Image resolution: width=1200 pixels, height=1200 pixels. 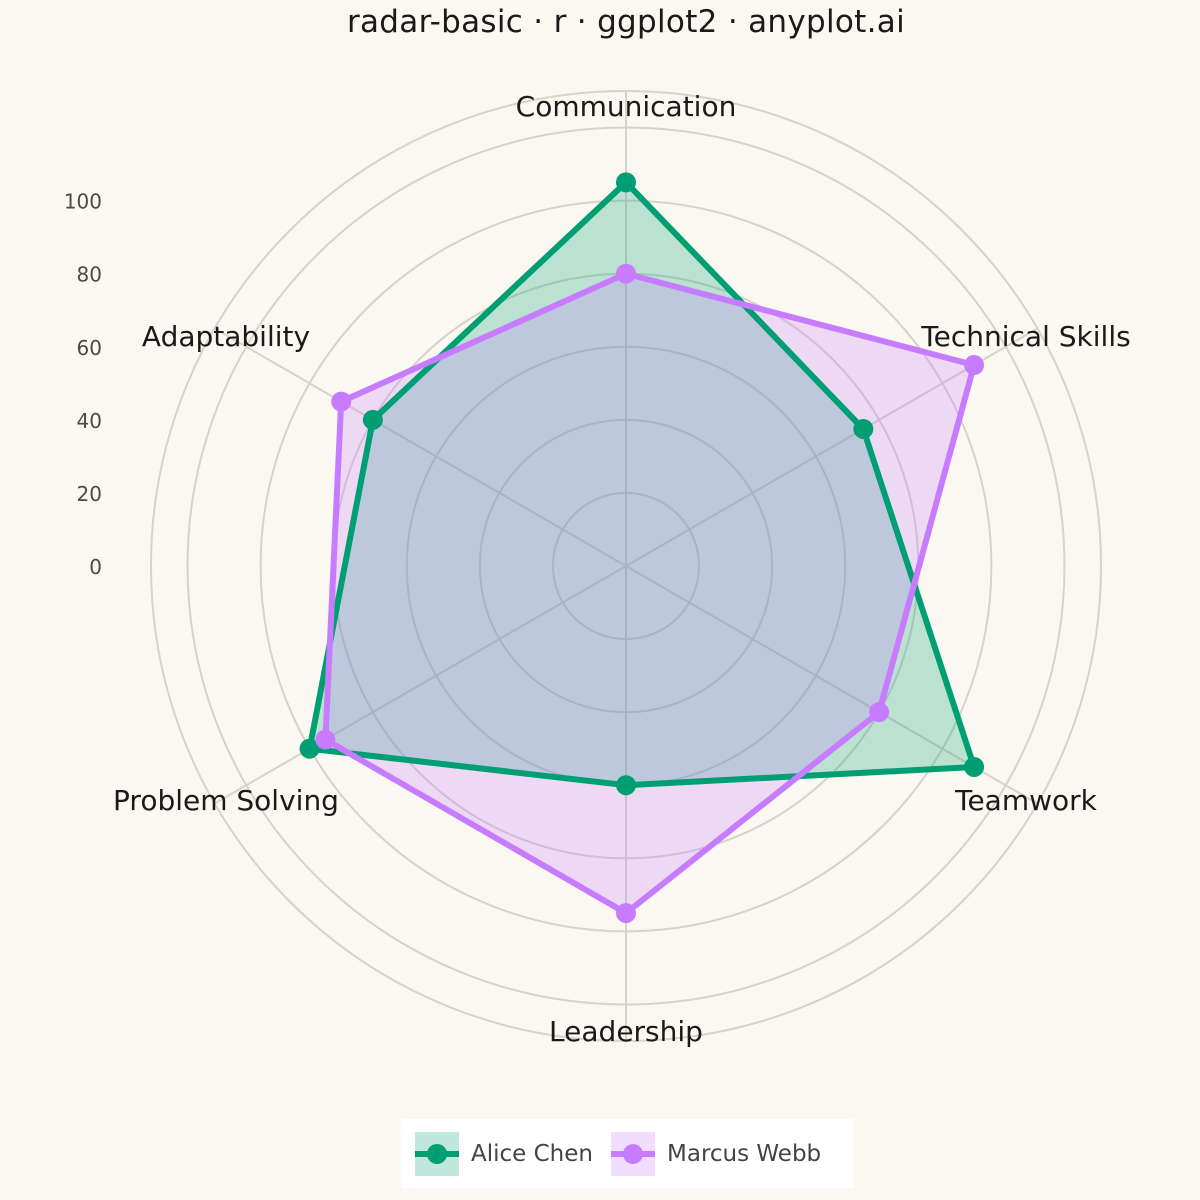 What do you see at coordinates (626, 1031) in the screenshot?
I see `category-label-3: Leadership` at bounding box center [626, 1031].